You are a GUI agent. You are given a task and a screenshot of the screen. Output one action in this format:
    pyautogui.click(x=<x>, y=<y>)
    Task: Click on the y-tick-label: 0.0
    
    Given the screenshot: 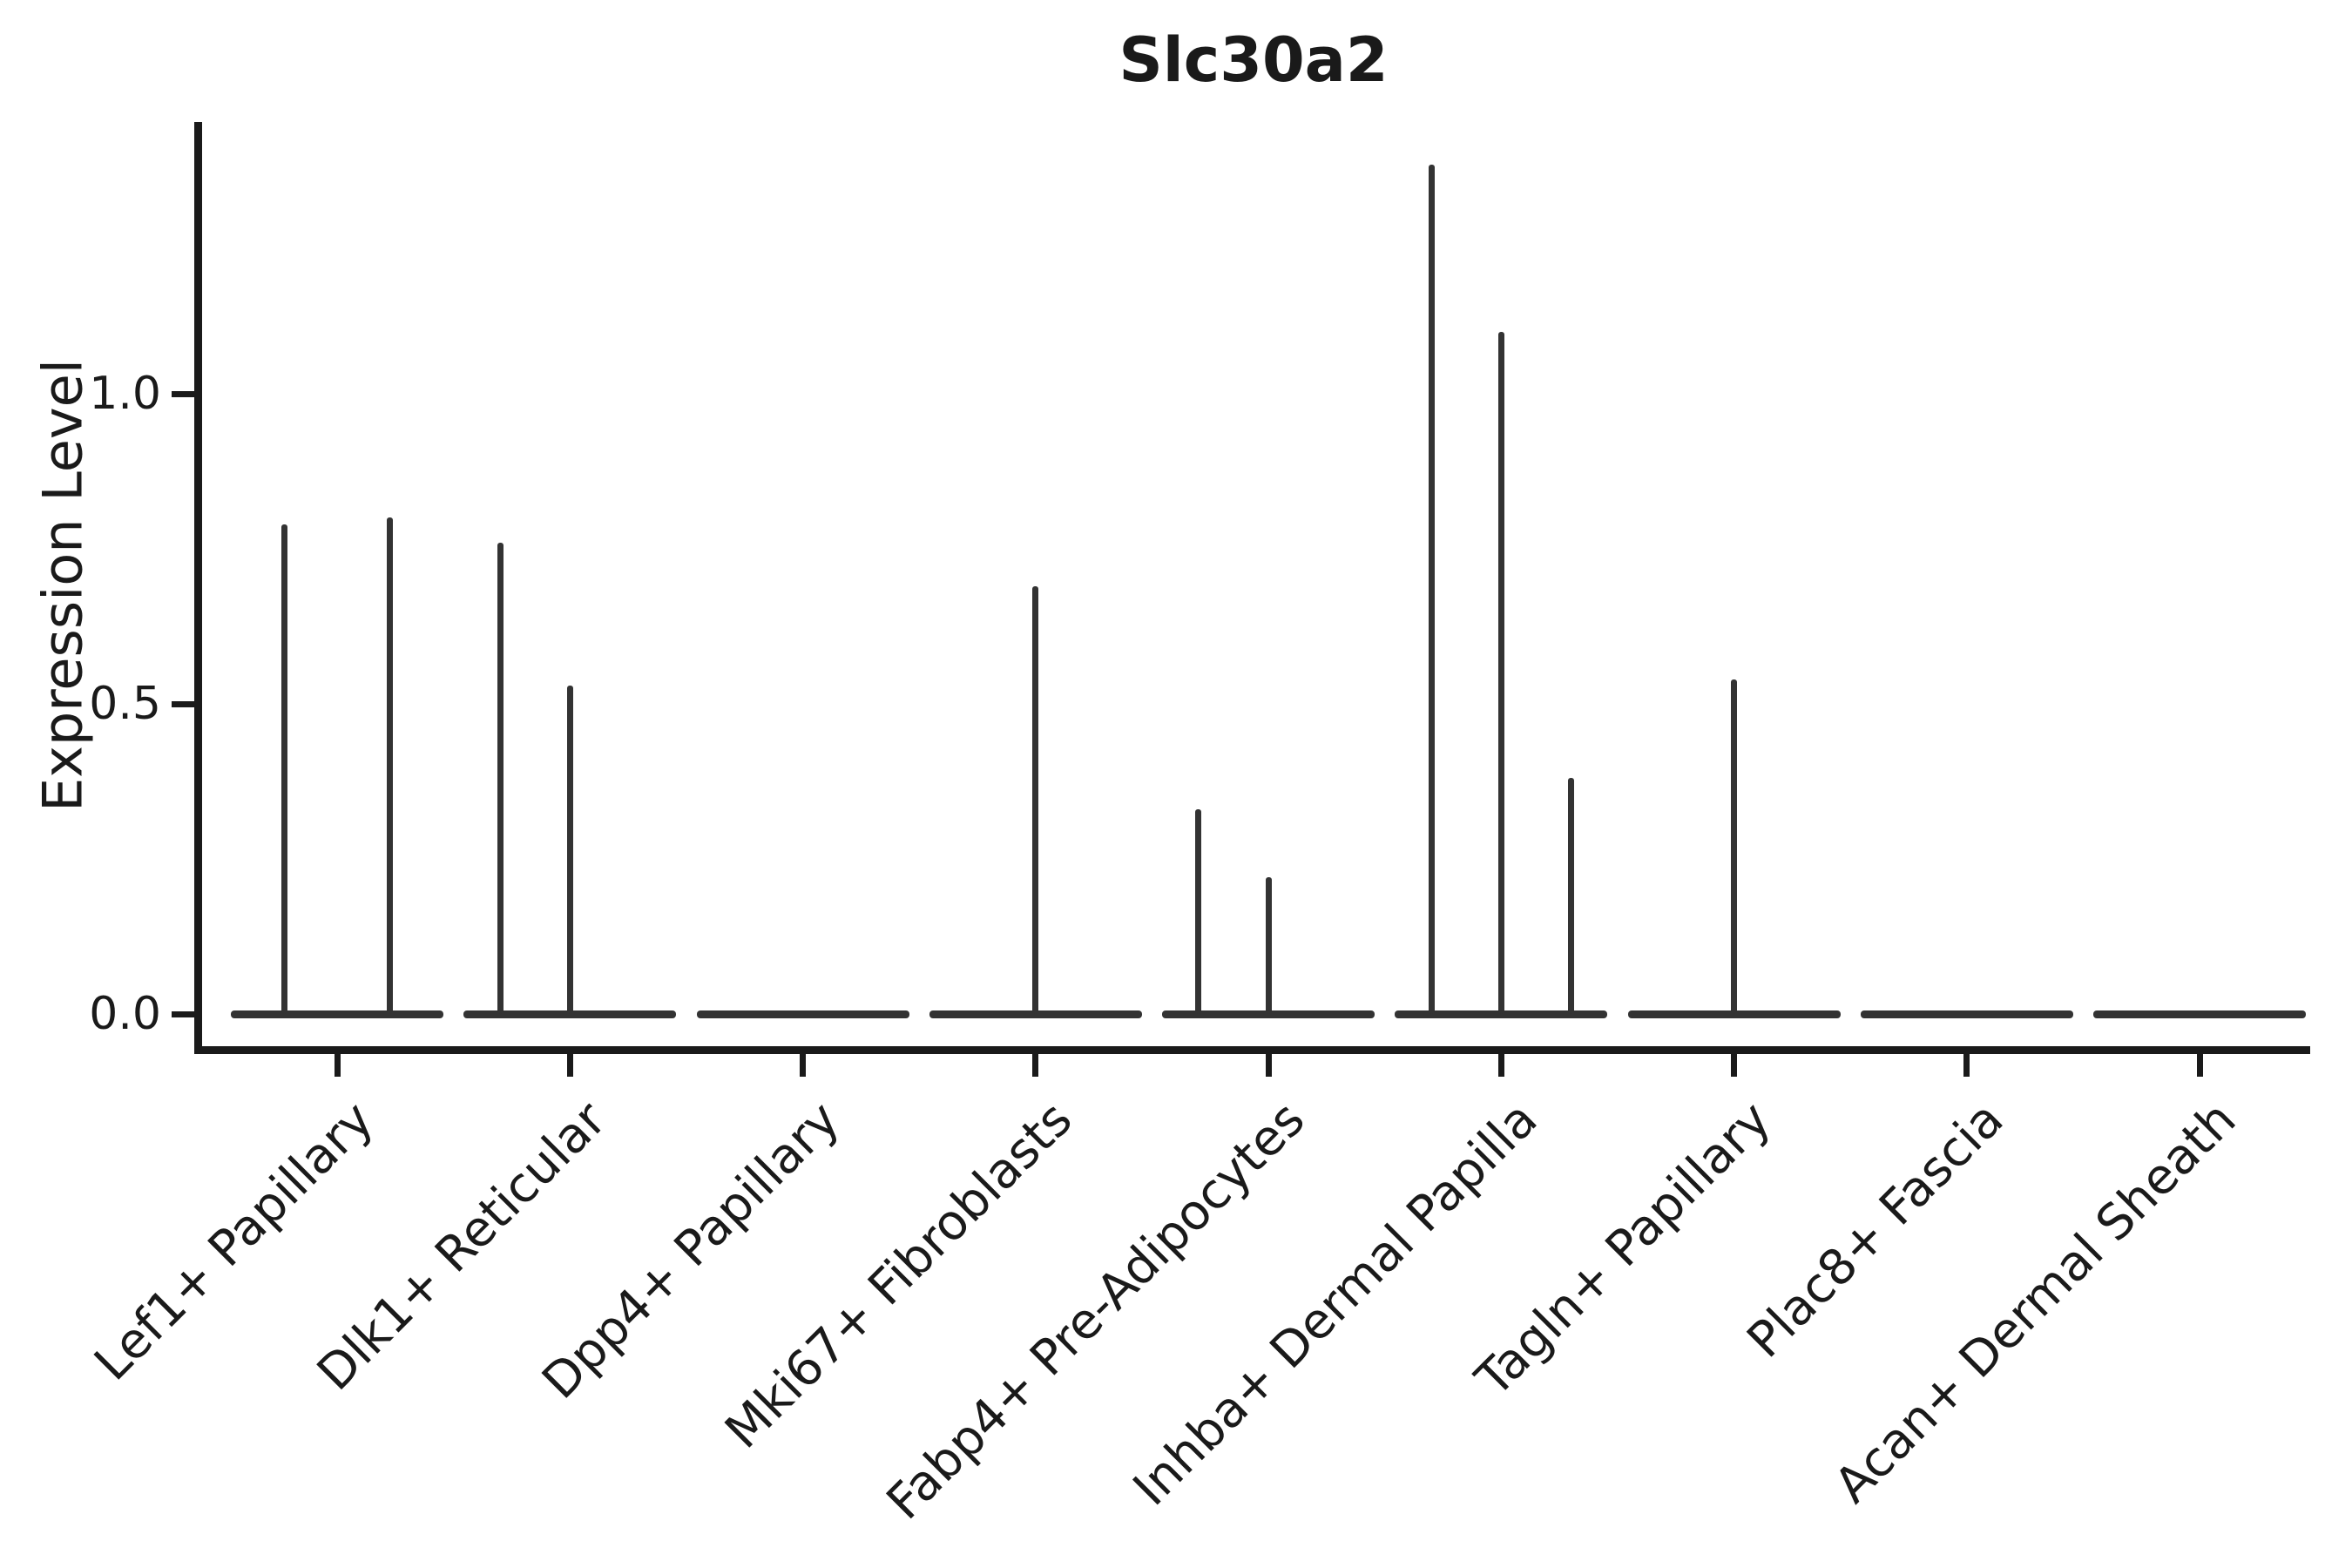 What is the action you would take?
    pyautogui.click(x=125, y=1014)
    